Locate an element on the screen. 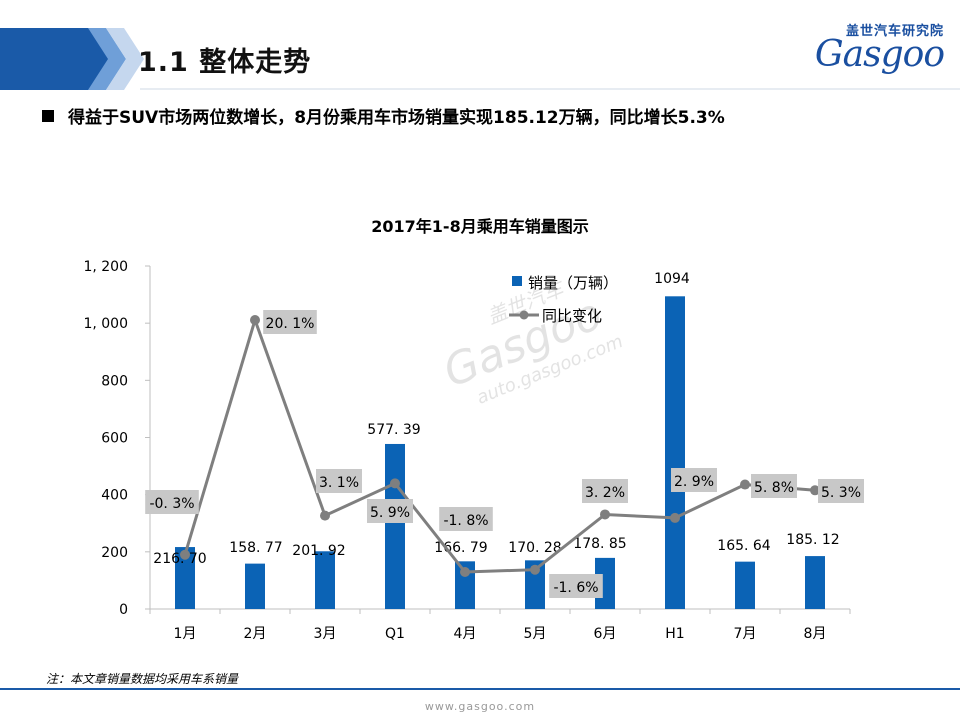 The image size is (960, 720). yoy-value-label: -1. 8% is located at coordinates (465, 521).